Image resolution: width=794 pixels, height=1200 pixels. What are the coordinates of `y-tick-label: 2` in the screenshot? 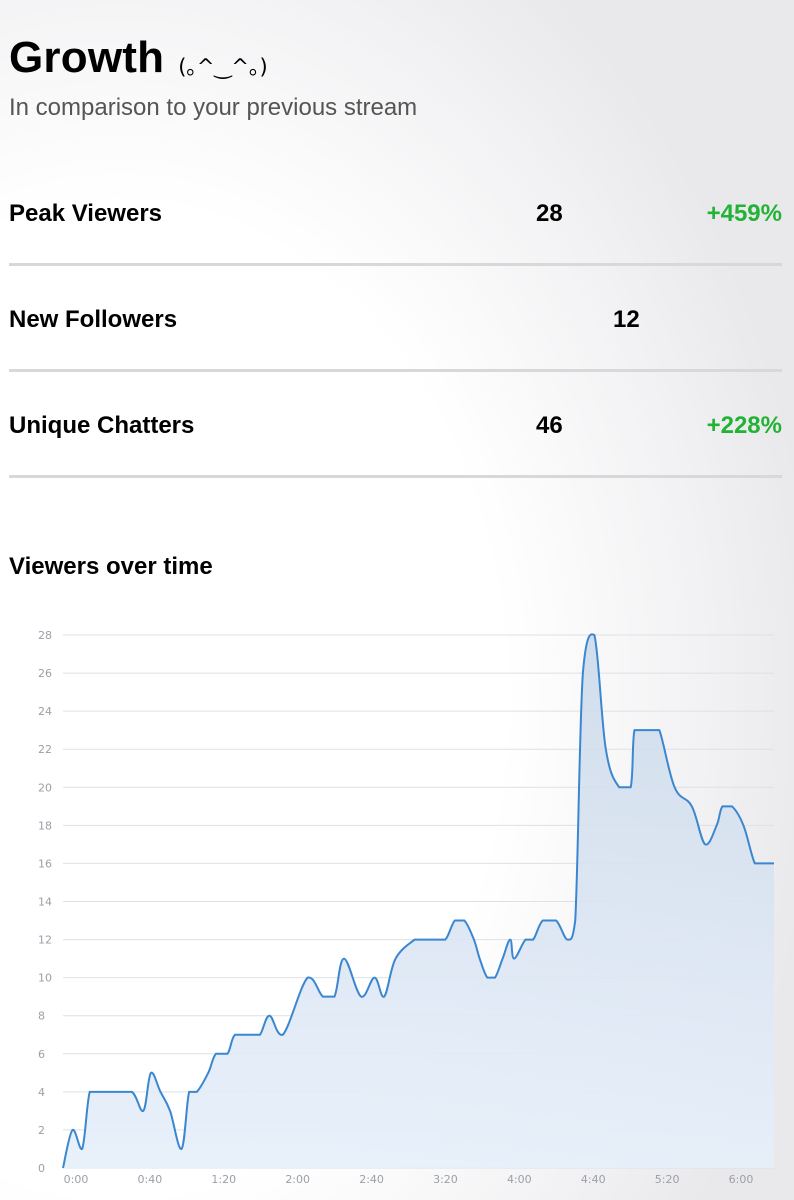 It's located at (41, 1130).